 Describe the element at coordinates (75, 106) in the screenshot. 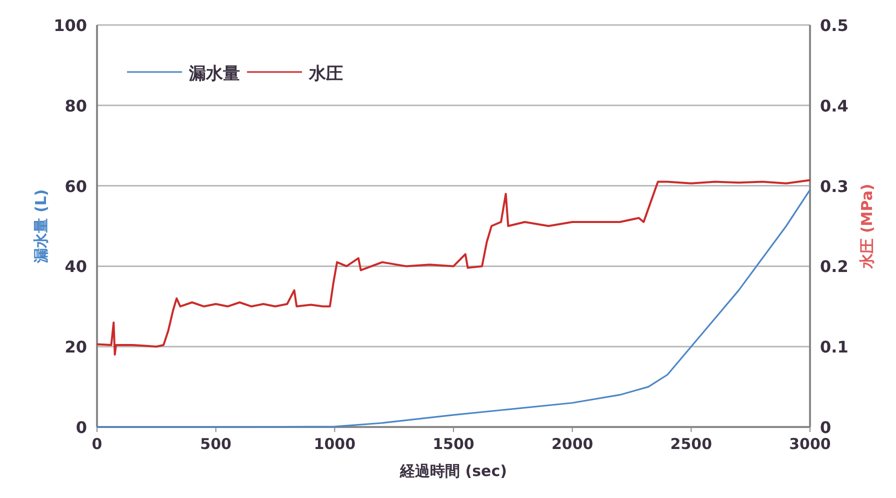

I see `y-tick-label: 80` at that location.